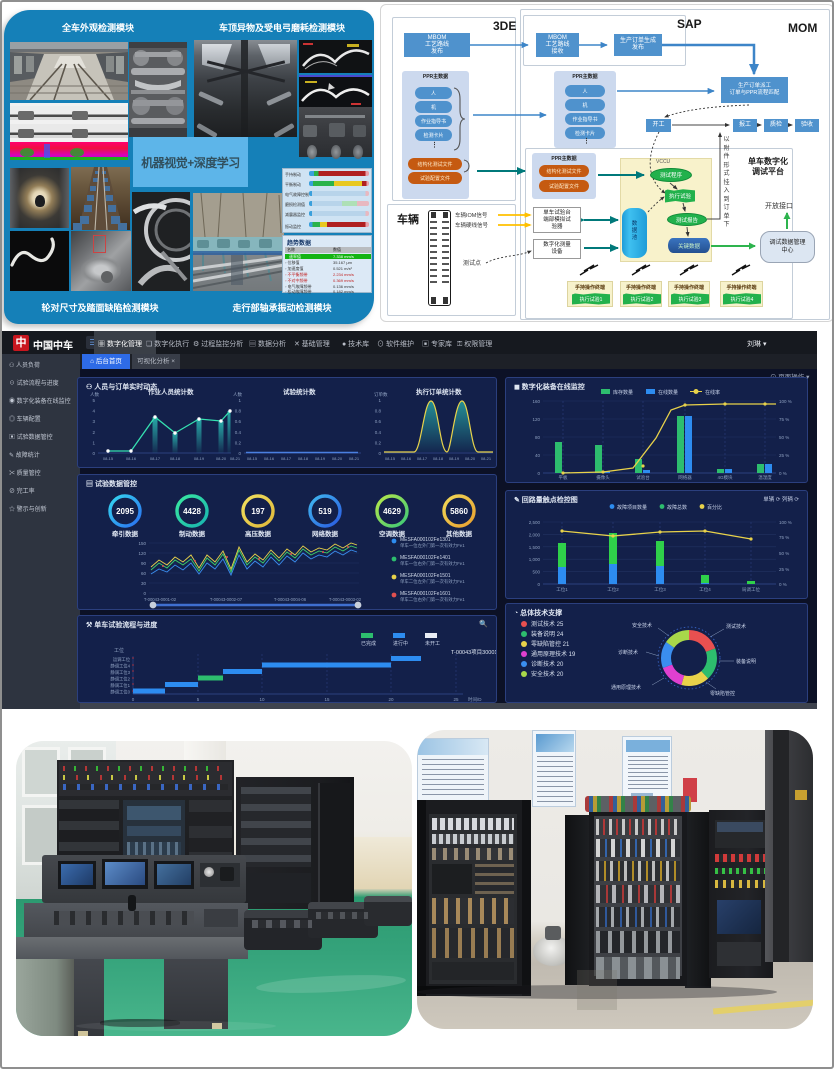  I want to click on svg-text: 单车二位右外门第一次有效力Fe1, so click(432, 599).